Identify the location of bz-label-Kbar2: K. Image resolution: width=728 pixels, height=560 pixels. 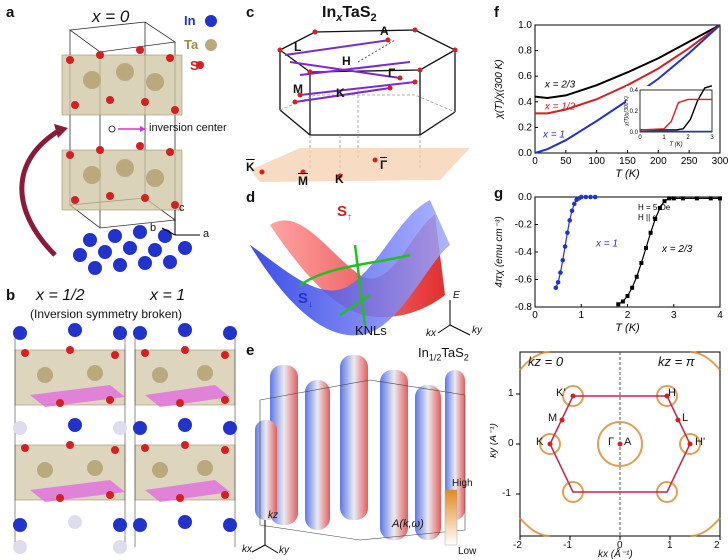
(339, 178).